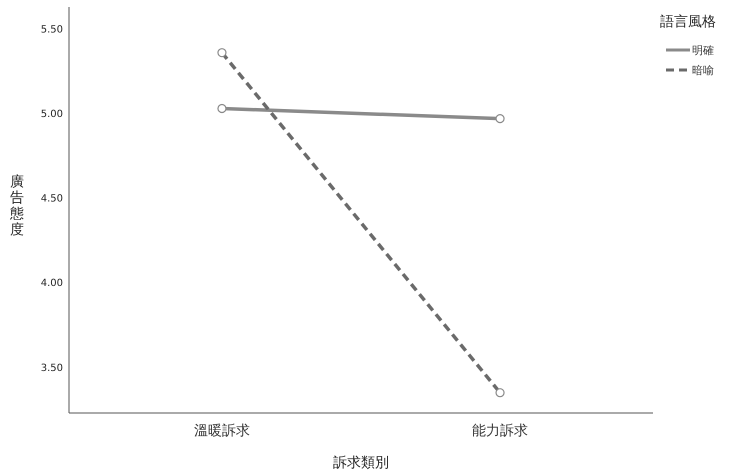 Image resolution: width=730 pixels, height=473 pixels. Describe the element at coordinates (688, 22) in the screenshot. I see `legend-title: 語言風格` at that location.